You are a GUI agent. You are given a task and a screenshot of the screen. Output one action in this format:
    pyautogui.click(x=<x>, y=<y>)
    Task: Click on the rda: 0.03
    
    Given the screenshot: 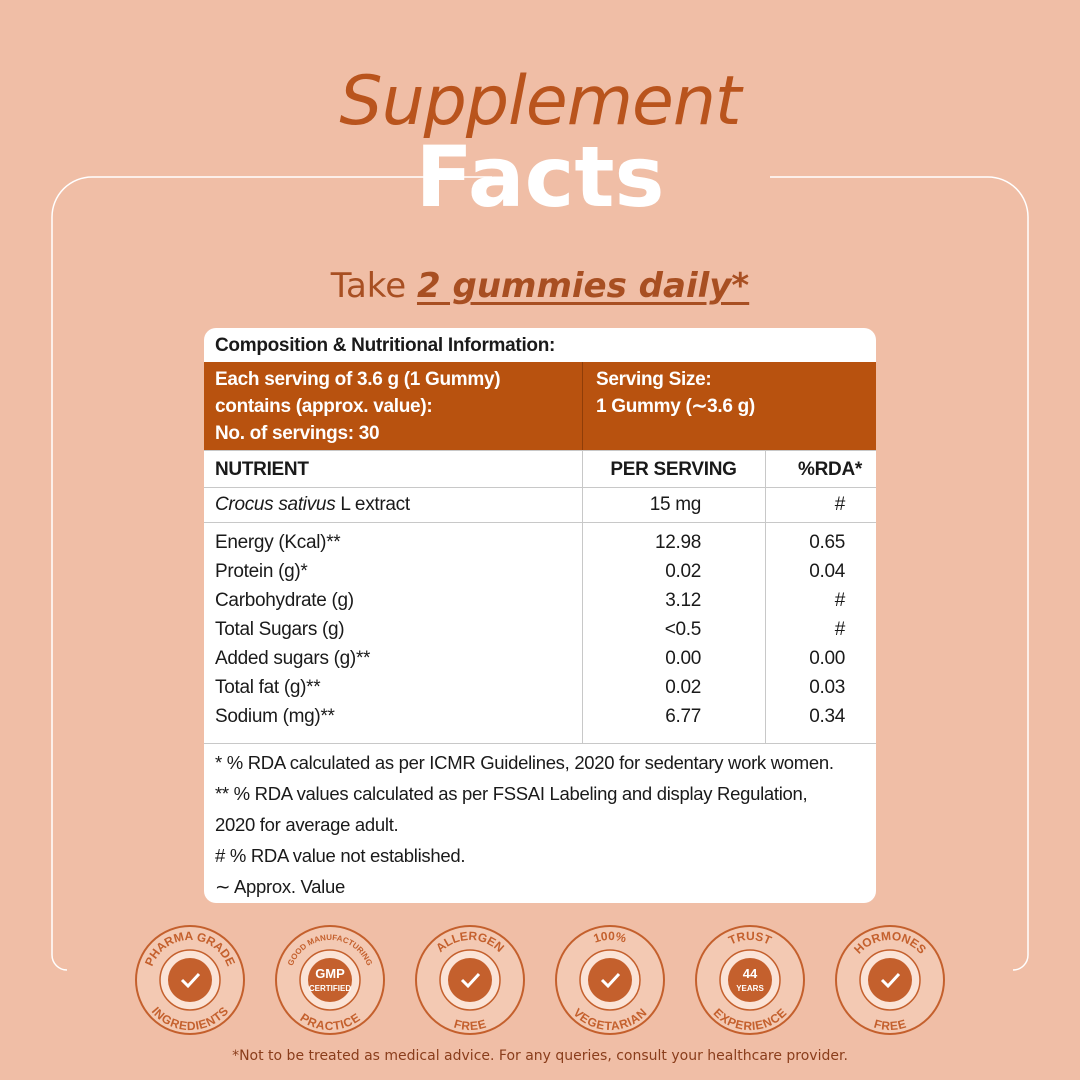 What is the action you would take?
    pyautogui.click(x=827, y=687)
    